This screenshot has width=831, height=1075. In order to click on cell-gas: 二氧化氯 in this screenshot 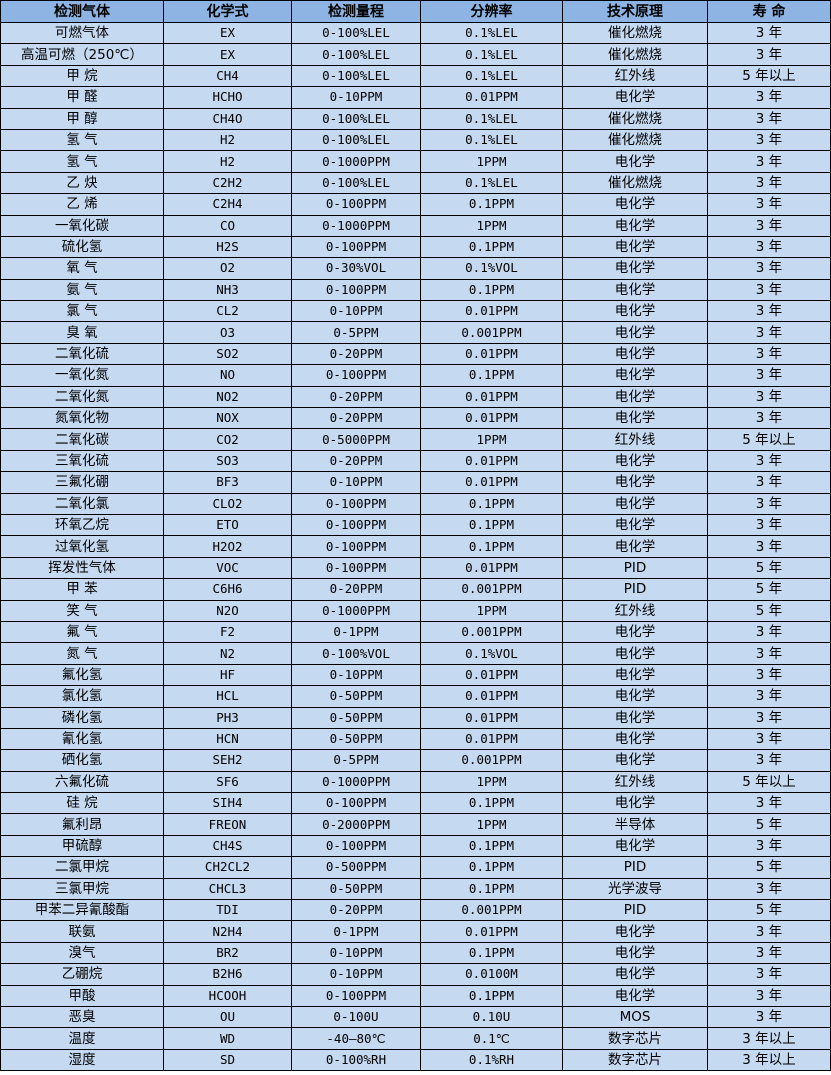, I will do `click(82, 503)`.